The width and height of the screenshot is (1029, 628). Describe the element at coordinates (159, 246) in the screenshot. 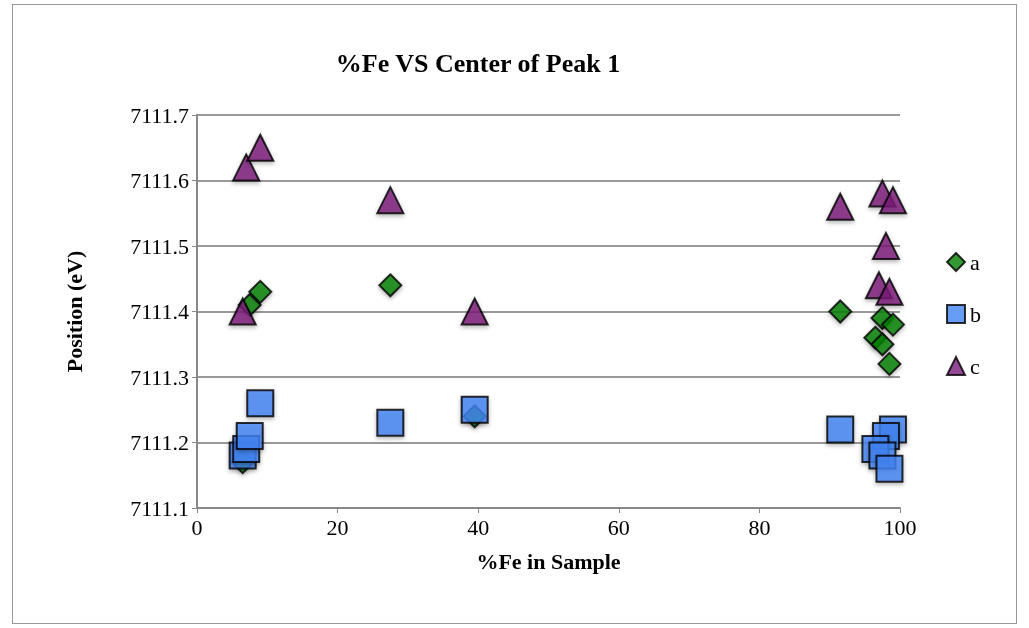

I see `y-tick-label: 7111.5` at that location.